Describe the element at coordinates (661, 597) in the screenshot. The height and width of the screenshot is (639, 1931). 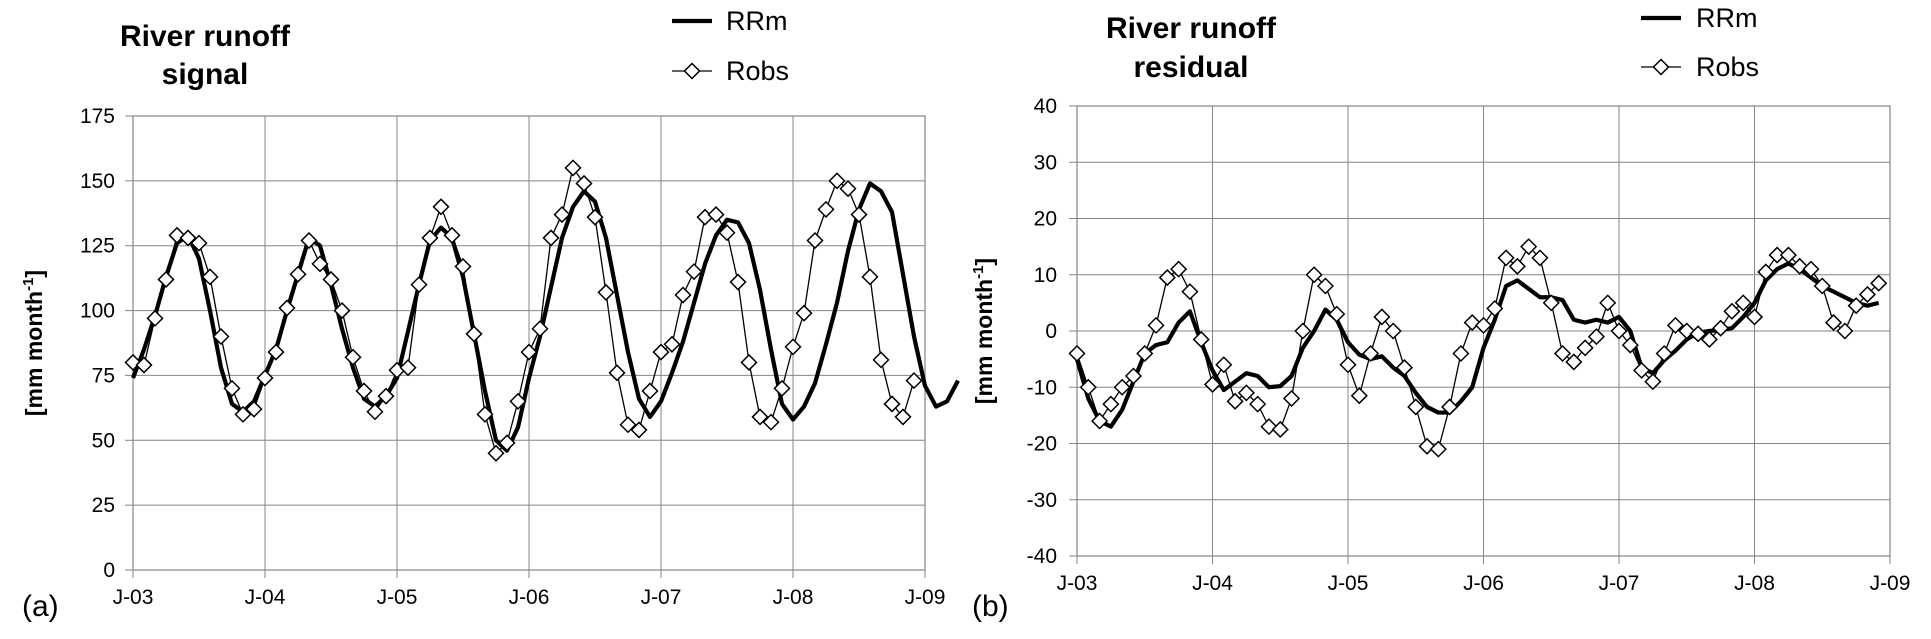
I see `x-tick-label: J-07` at that location.